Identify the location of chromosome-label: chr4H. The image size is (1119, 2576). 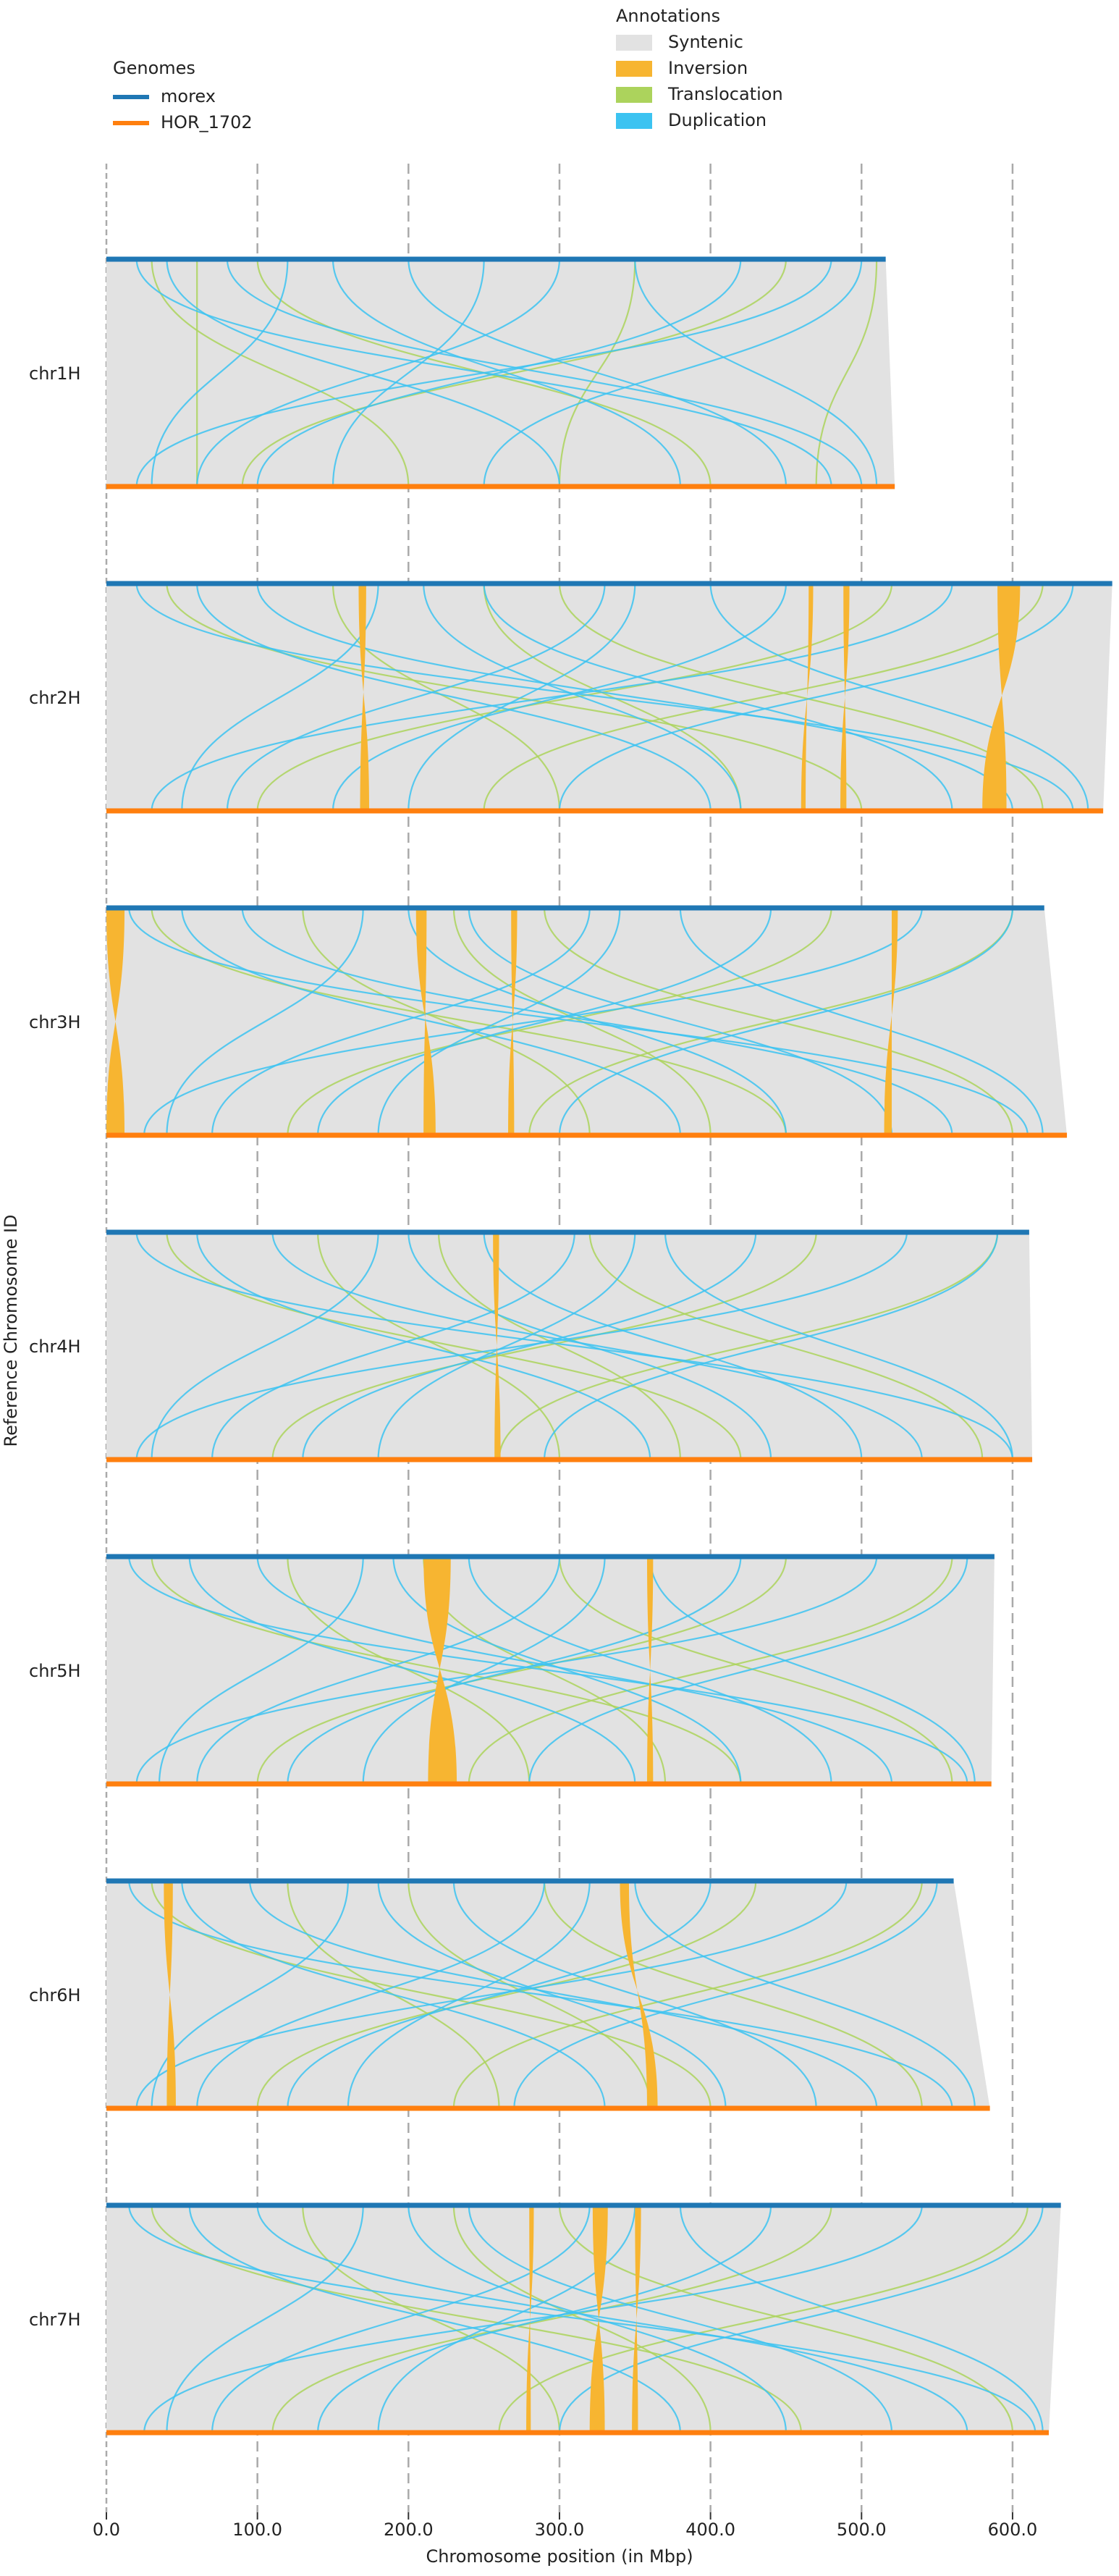
(55, 1347).